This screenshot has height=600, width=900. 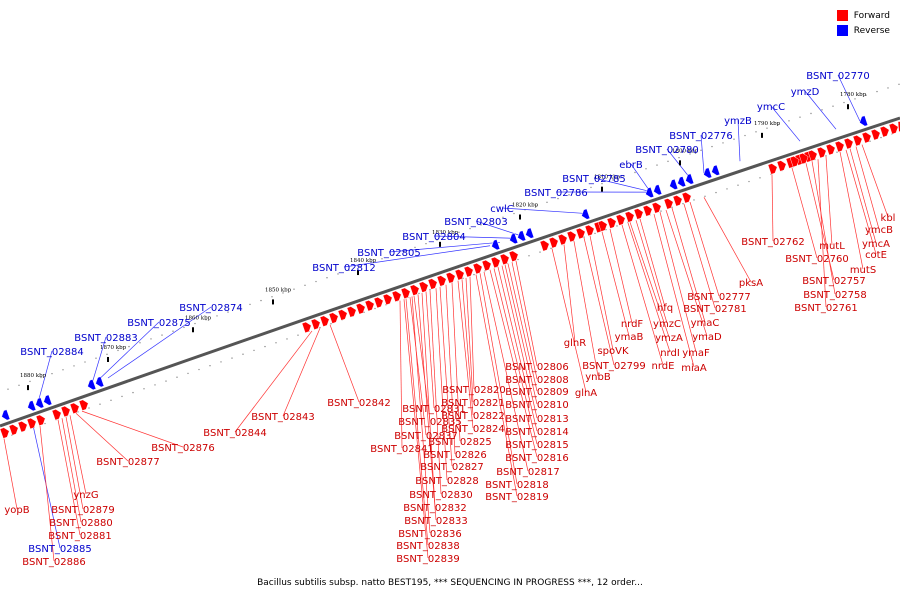 What do you see at coordinates (435, 521) in the screenshot?
I see `gene-label: BSNT_02833` at bounding box center [435, 521].